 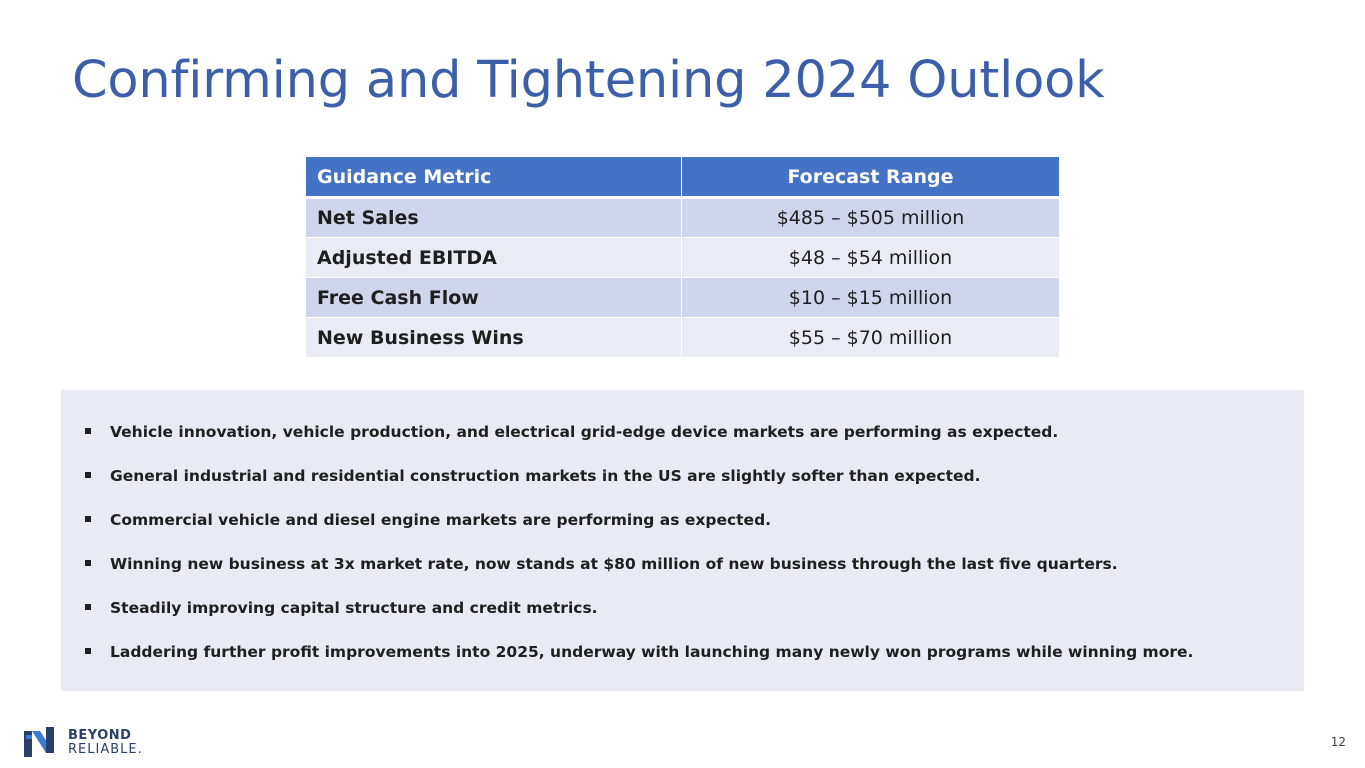 I want to click on table-row: Free Cash Flow $10 – $15 million, so click(x=682, y=297).